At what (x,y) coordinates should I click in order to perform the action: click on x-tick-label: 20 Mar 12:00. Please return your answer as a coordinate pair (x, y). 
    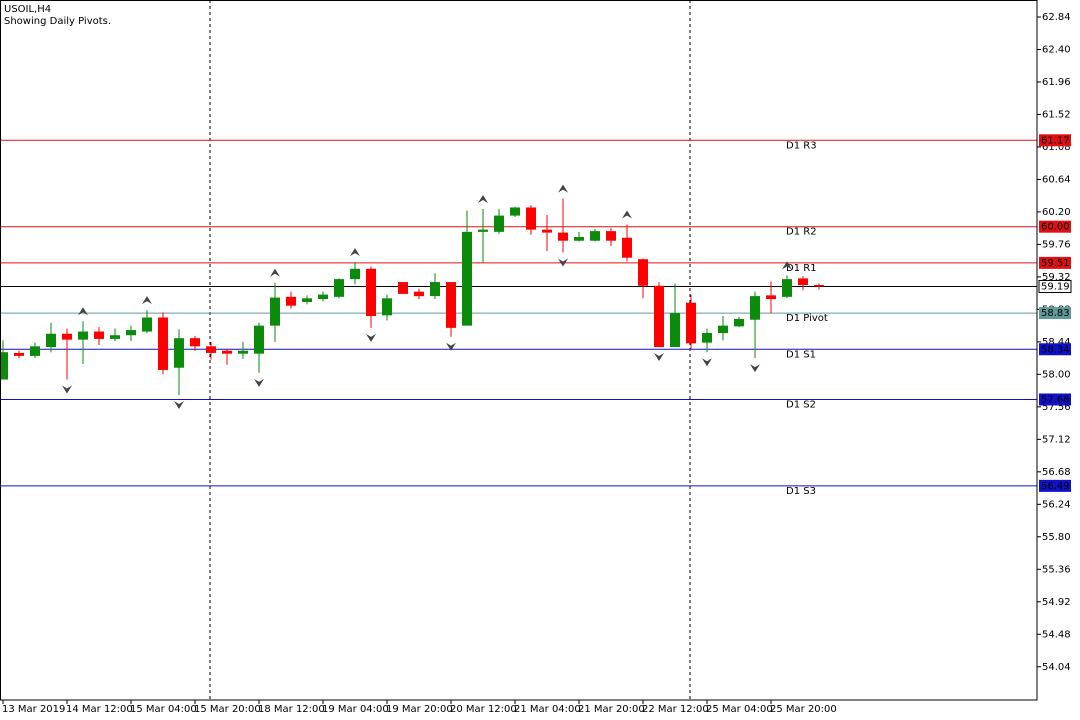
    Looking at the image, I should click on (483, 709).